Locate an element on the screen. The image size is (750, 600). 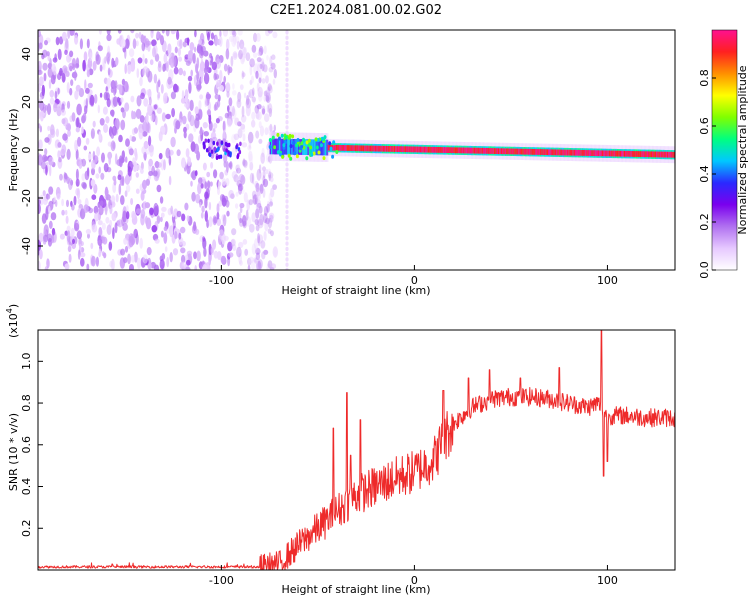
colorbar-scale is located at coordinates (724, 150).